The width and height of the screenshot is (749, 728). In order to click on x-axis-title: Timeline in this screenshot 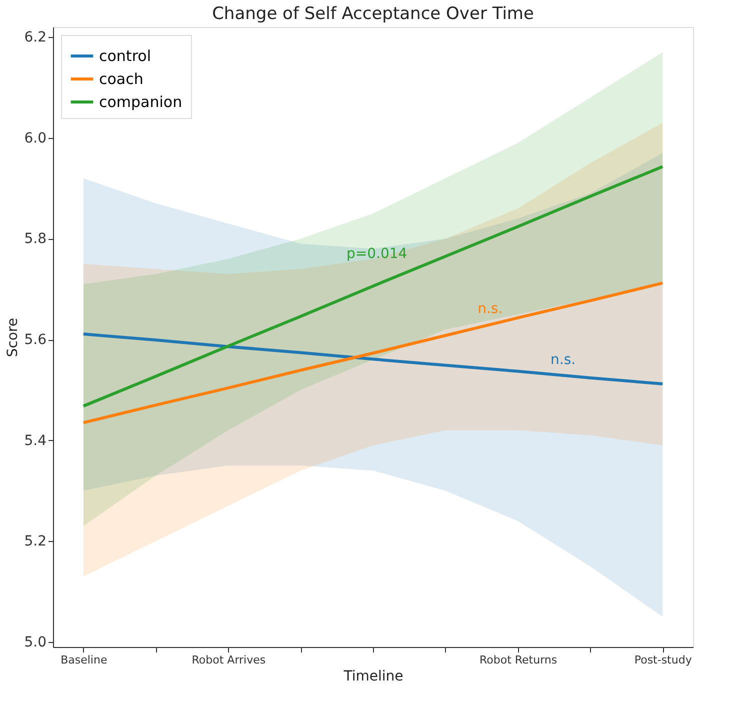, I will do `click(373, 676)`.